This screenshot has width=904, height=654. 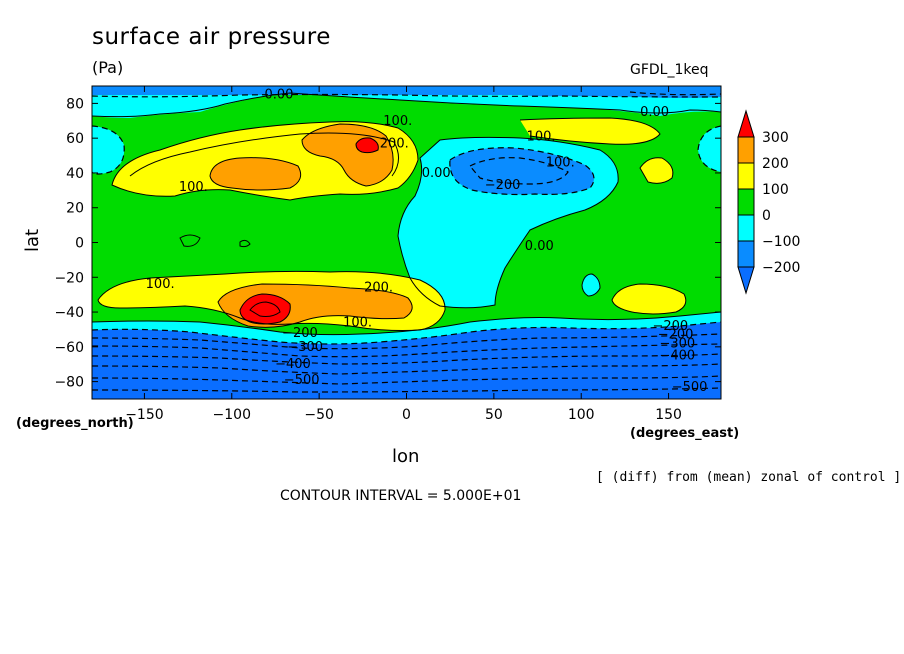 I want to click on model-label: GFDL_1keq, so click(x=669, y=70).